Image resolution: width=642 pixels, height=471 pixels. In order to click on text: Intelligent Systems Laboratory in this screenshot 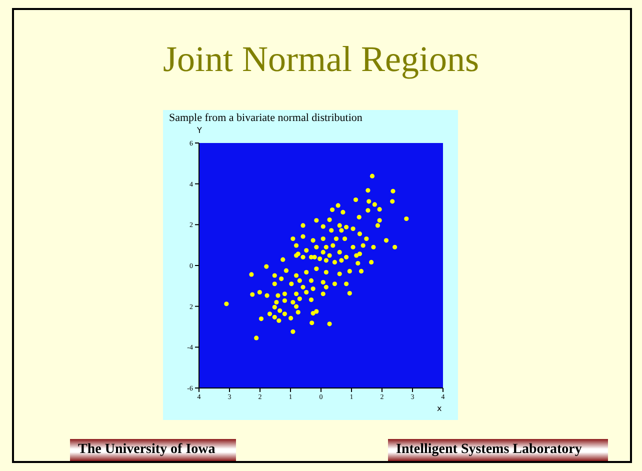, I will do `click(498, 450)`.